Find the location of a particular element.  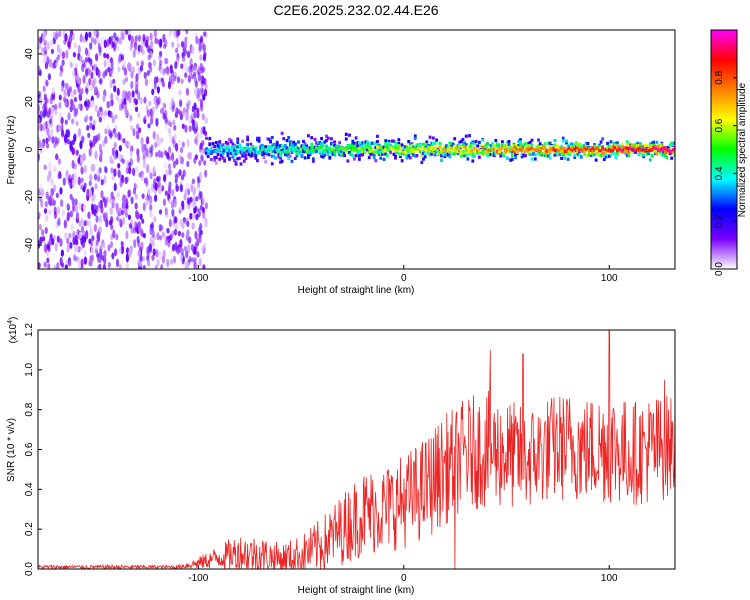

svg-text: (x104) is located at coordinates (13, 330).